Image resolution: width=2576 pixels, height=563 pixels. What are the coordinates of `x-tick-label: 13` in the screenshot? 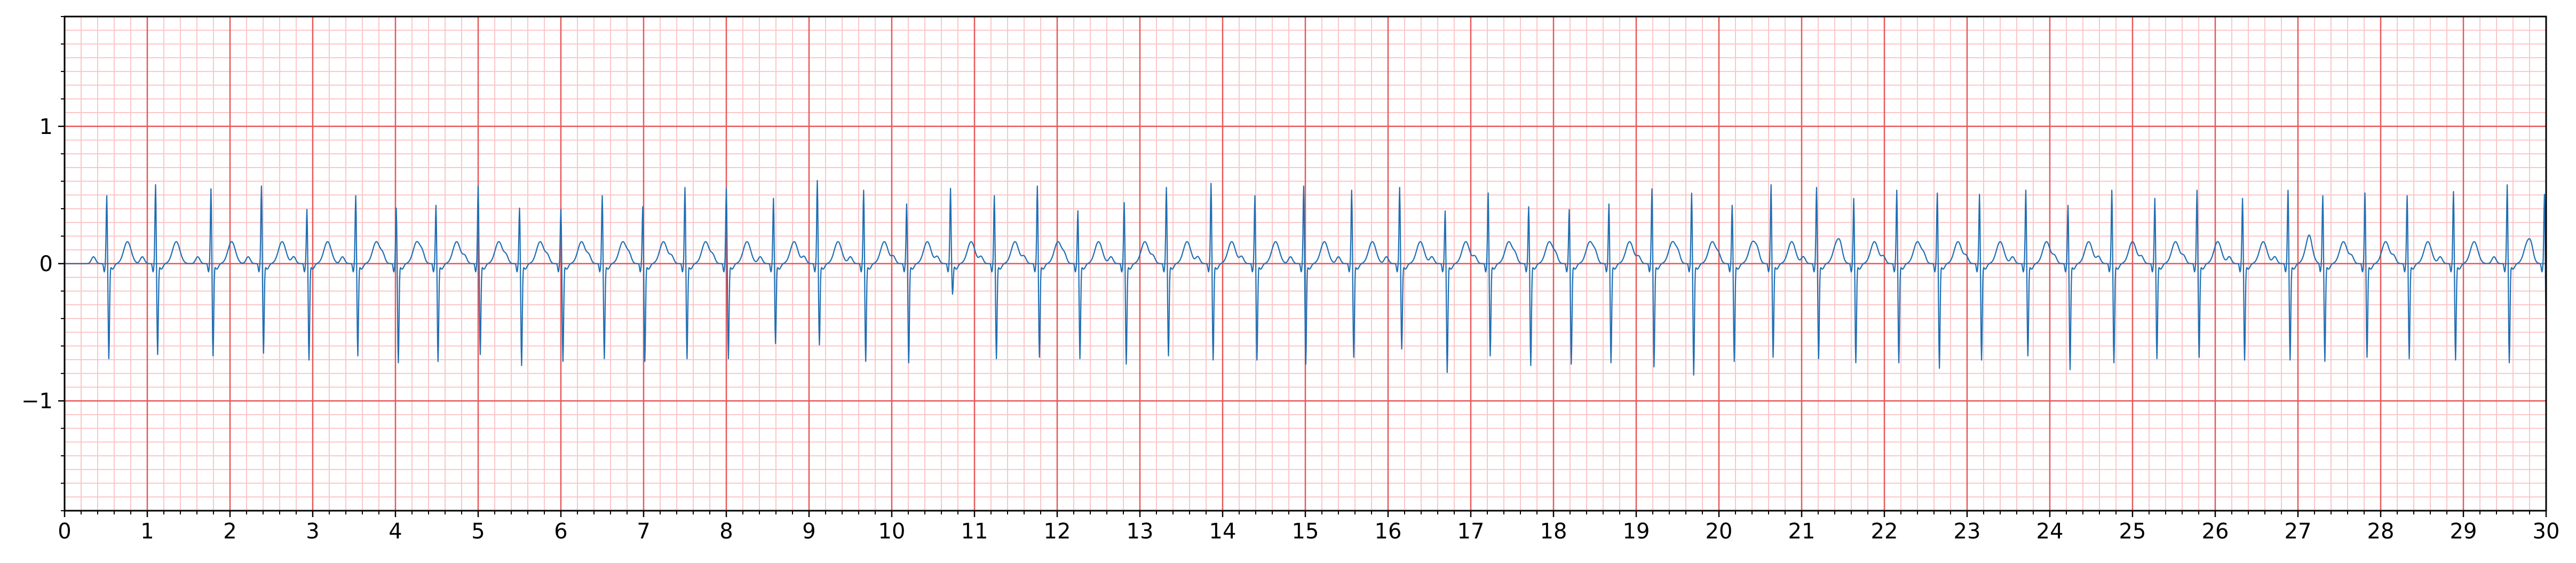 It's located at (1140, 531).